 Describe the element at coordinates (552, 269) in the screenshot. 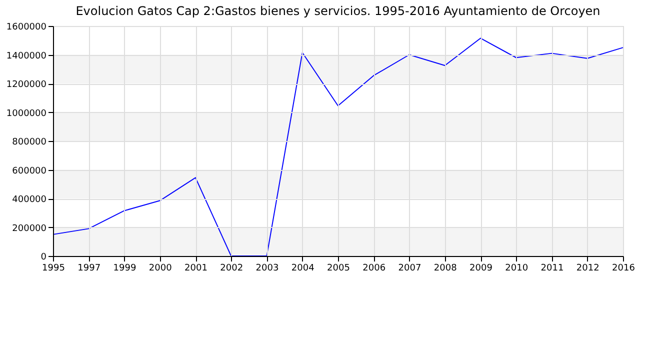

I see `x-tick-label: 2011` at that location.